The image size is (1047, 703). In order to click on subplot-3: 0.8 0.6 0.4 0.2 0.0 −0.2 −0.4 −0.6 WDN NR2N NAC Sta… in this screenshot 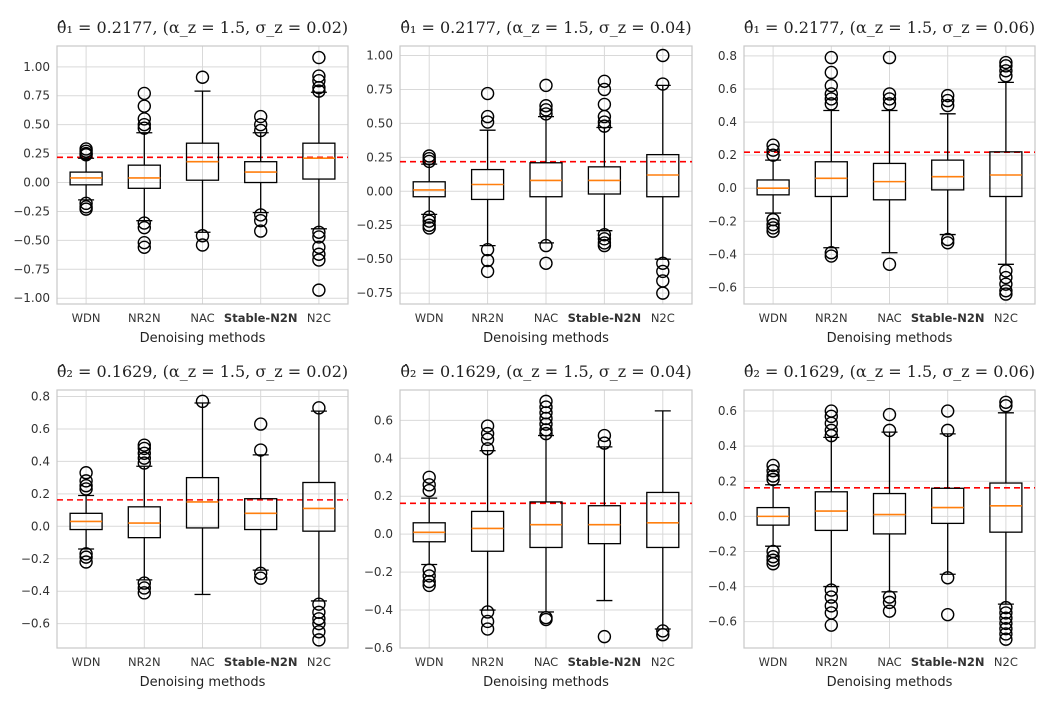, I will do `click(872, 182)`.